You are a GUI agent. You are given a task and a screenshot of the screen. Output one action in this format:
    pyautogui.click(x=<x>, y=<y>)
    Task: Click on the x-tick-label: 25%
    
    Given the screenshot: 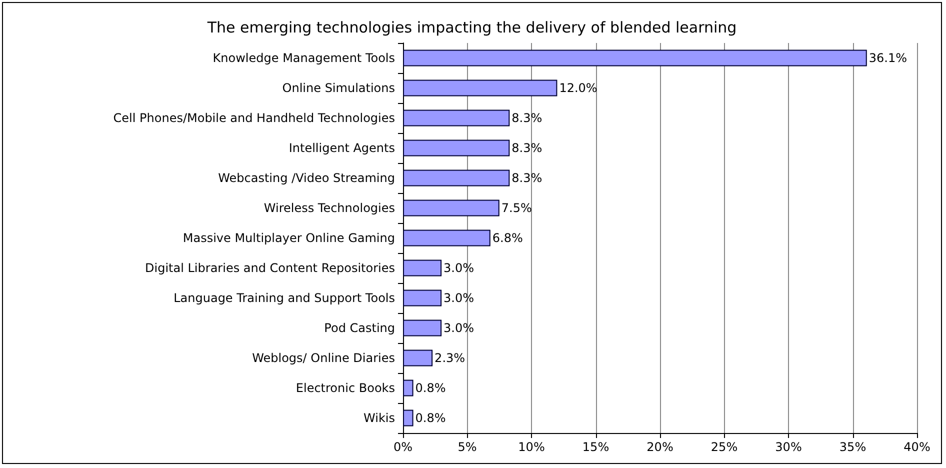 What is the action you would take?
    pyautogui.click(x=724, y=447)
    